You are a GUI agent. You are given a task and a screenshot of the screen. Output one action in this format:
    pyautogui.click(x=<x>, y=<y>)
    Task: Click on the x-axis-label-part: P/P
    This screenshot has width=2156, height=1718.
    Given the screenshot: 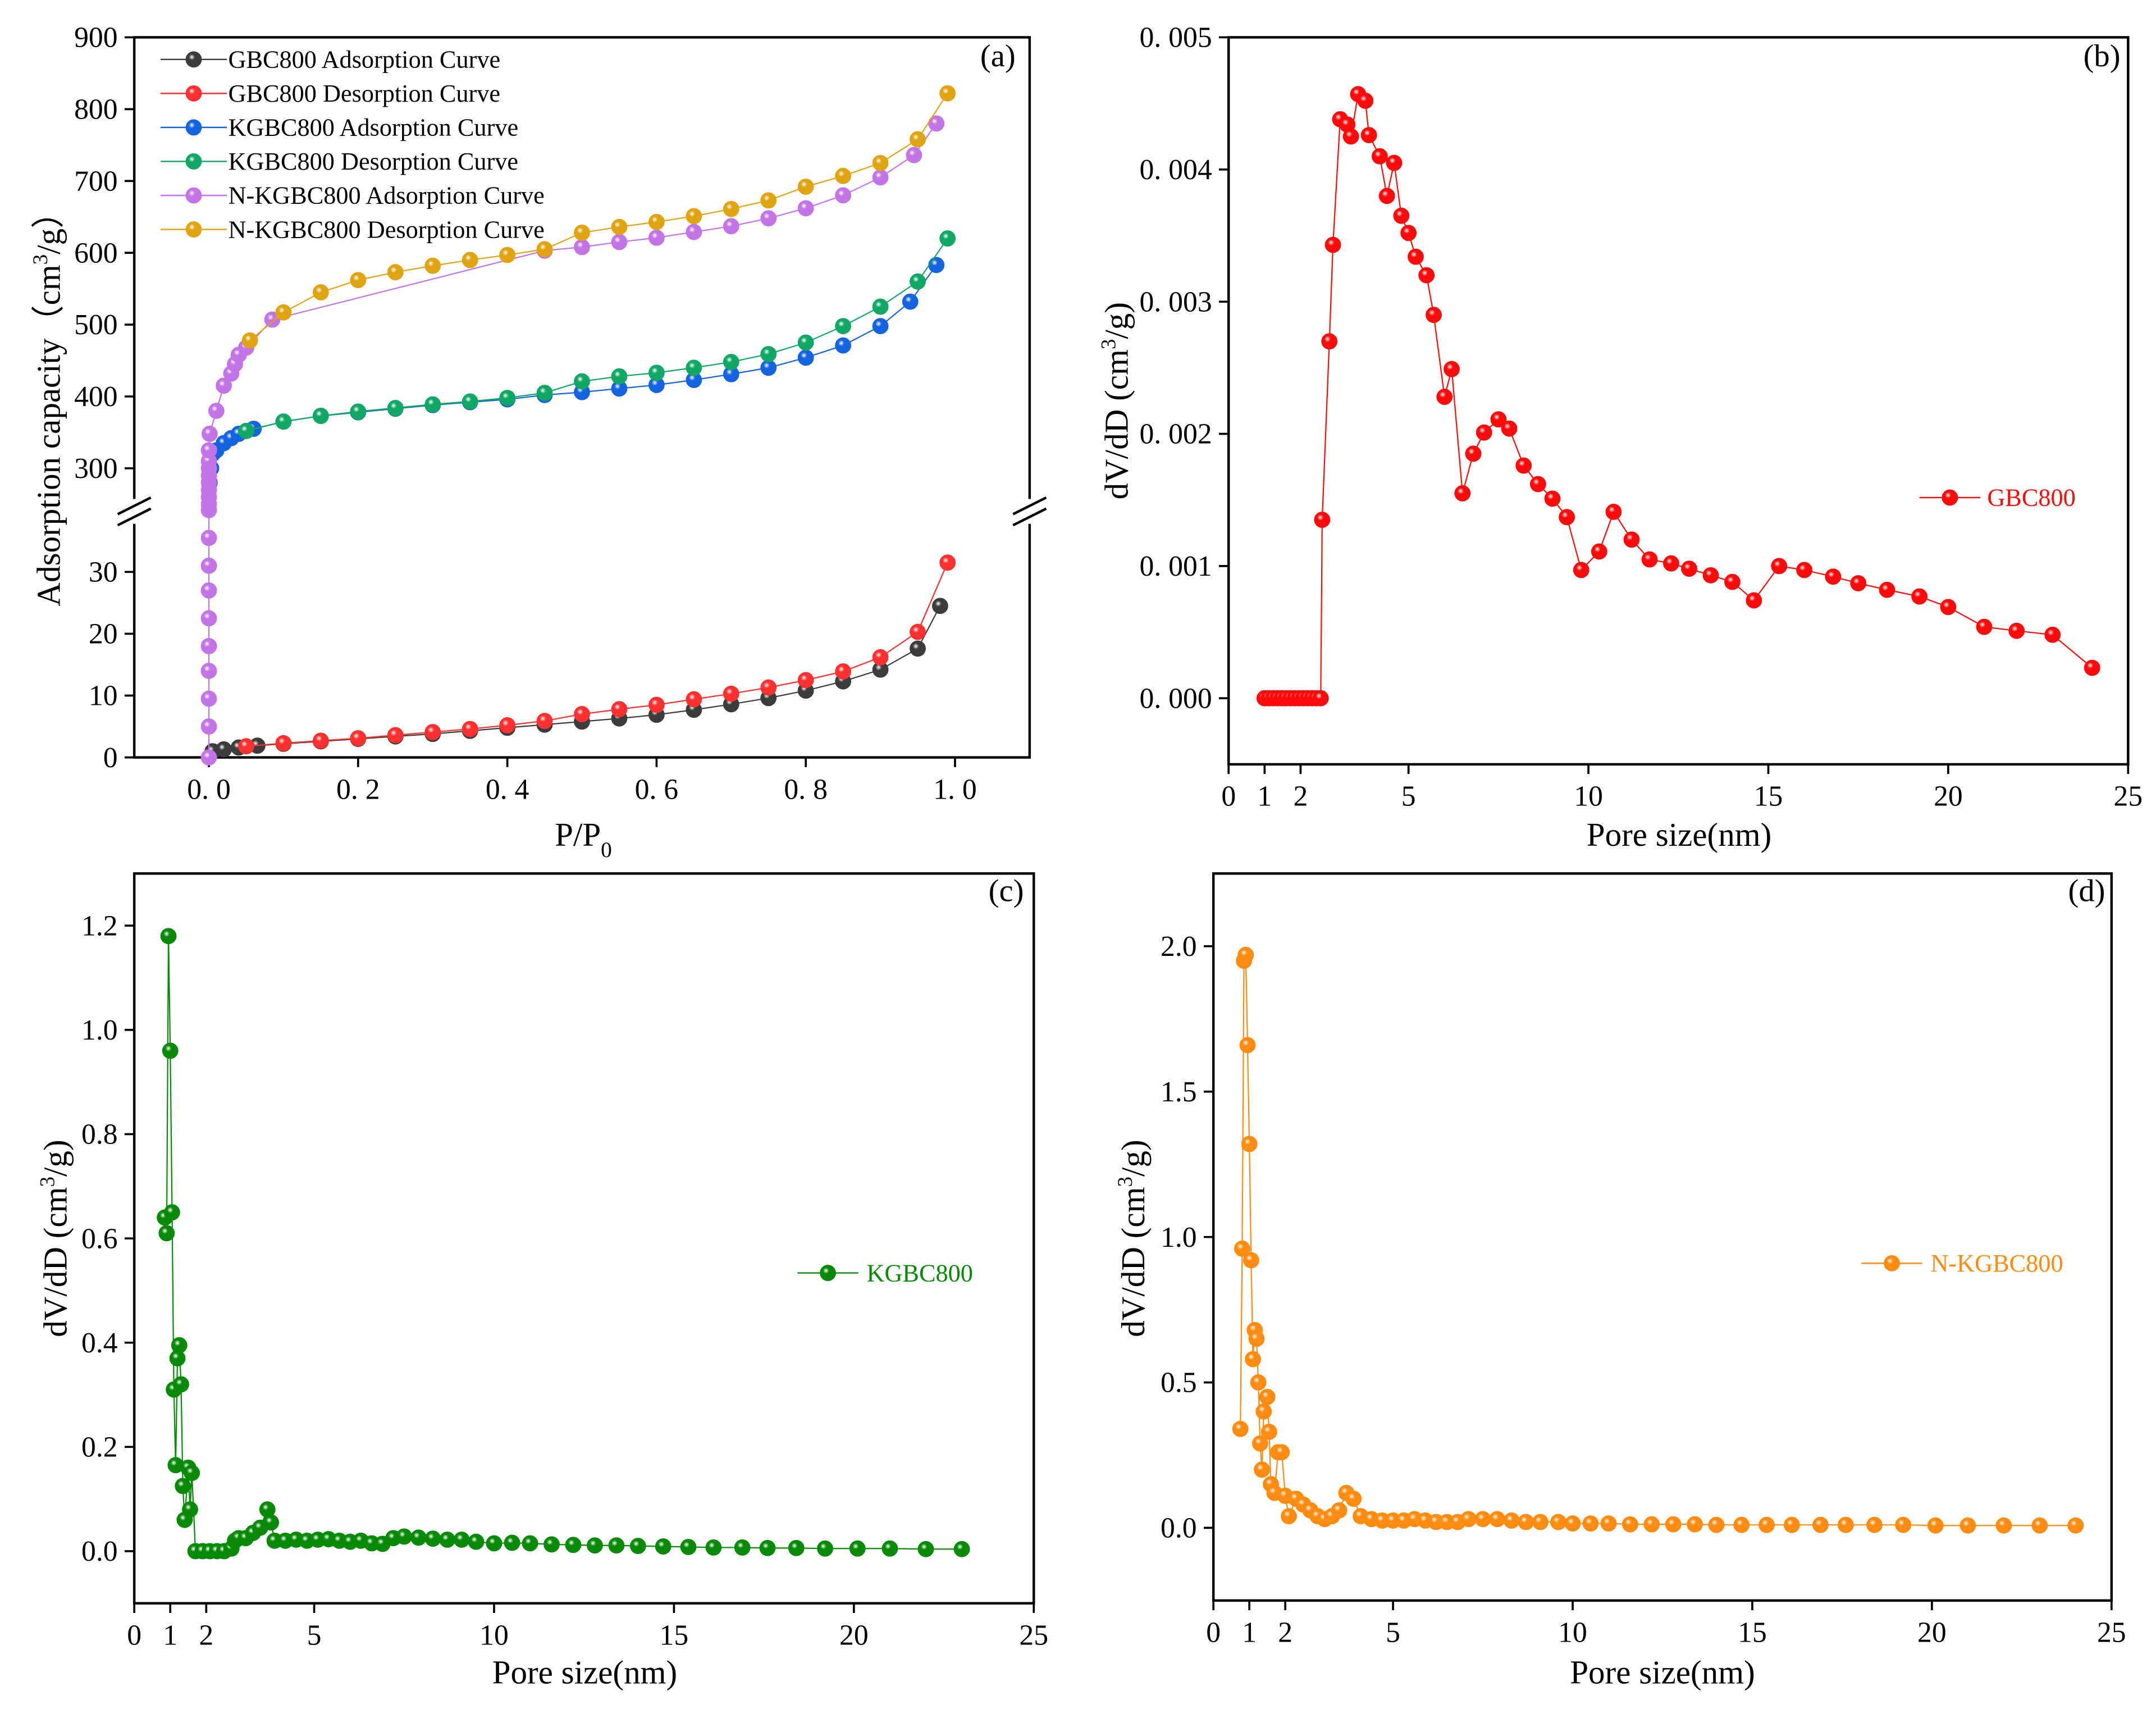 What is the action you would take?
    pyautogui.click(x=578, y=835)
    